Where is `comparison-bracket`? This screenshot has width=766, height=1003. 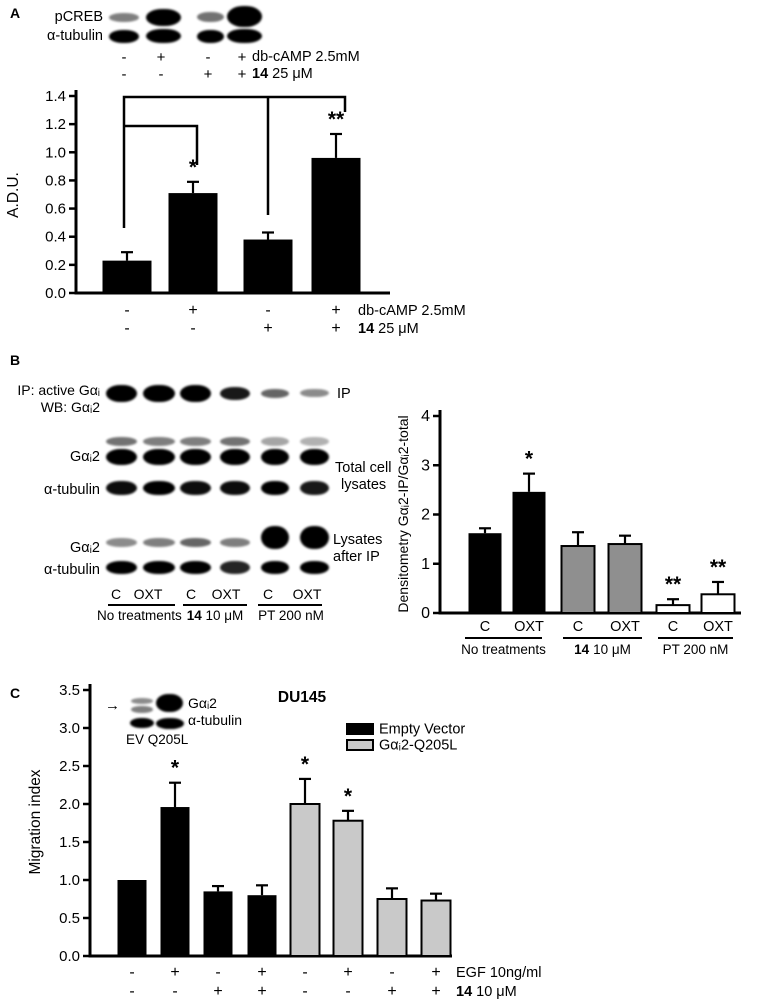 comparison-bracket is located at coordinates (234, 161).